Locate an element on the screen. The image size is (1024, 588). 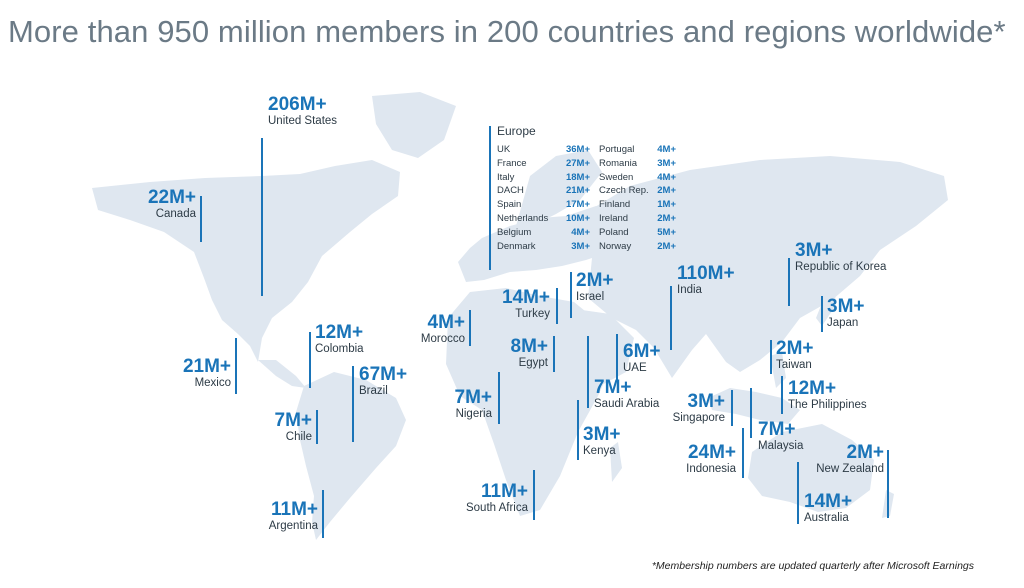
europe-row: Italy 18M+ is located at coordinates (543, 177).